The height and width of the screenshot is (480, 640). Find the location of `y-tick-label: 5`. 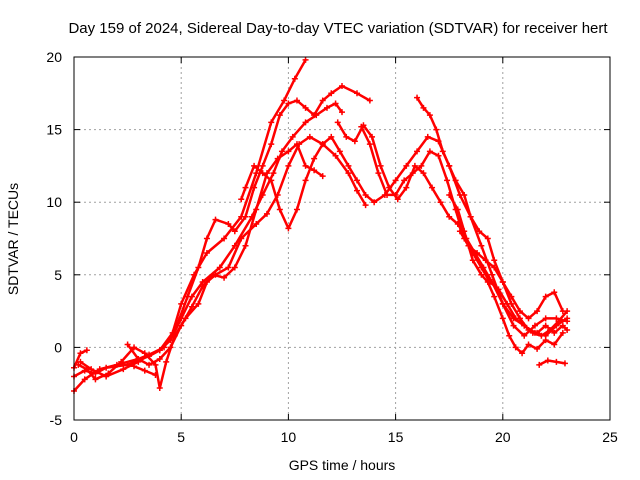

y-tick-label: 5 is located at coordinates (58, 275).